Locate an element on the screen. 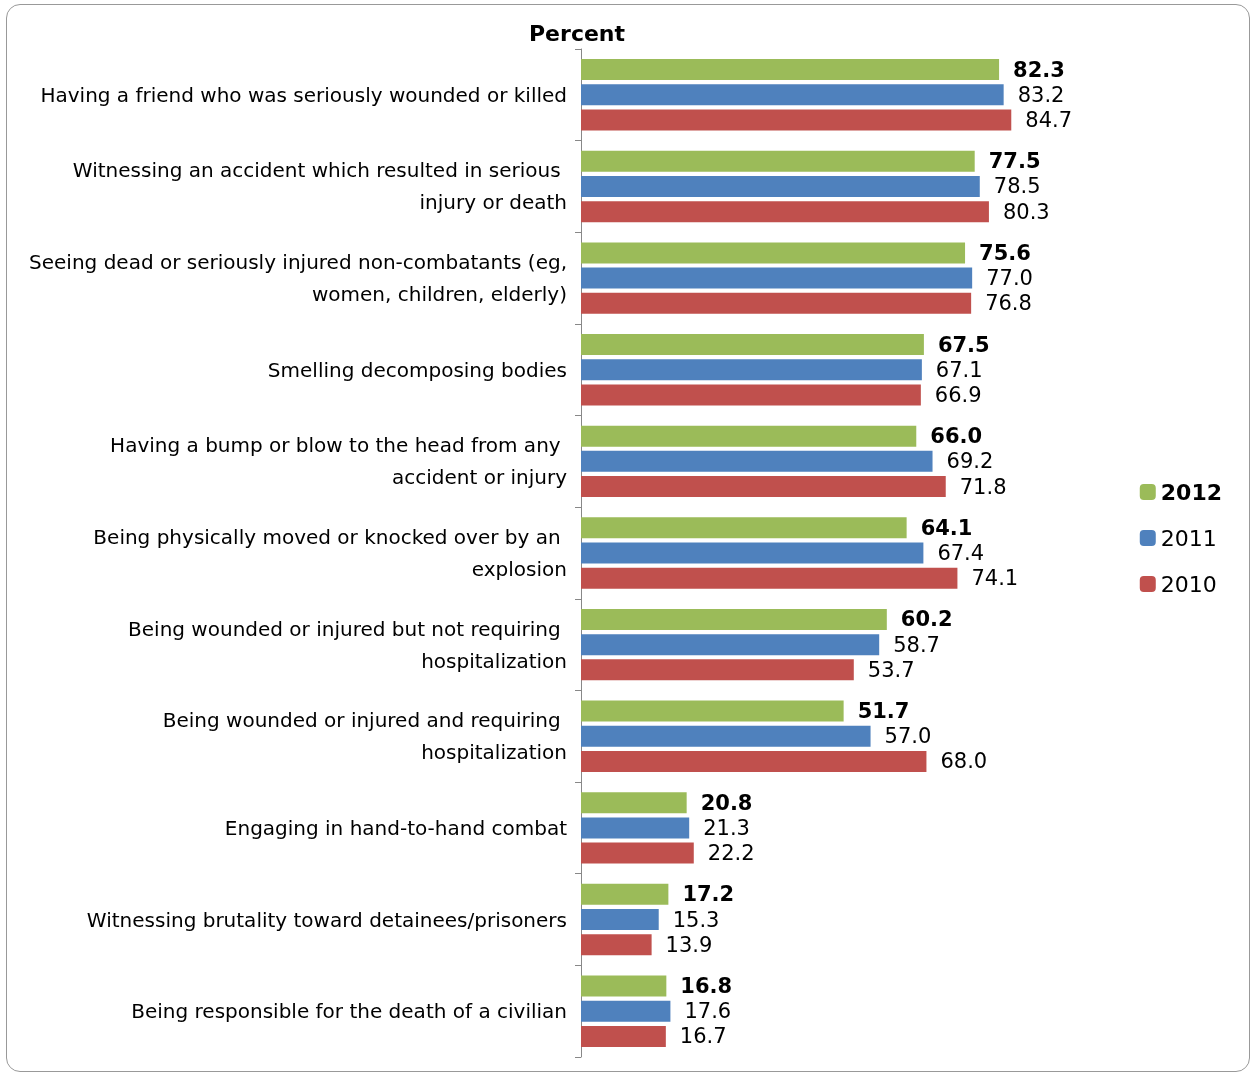 The height and width of the screenshot is (1076, 1253). data-label: 77.0 is located at coordinates (1009, 278).